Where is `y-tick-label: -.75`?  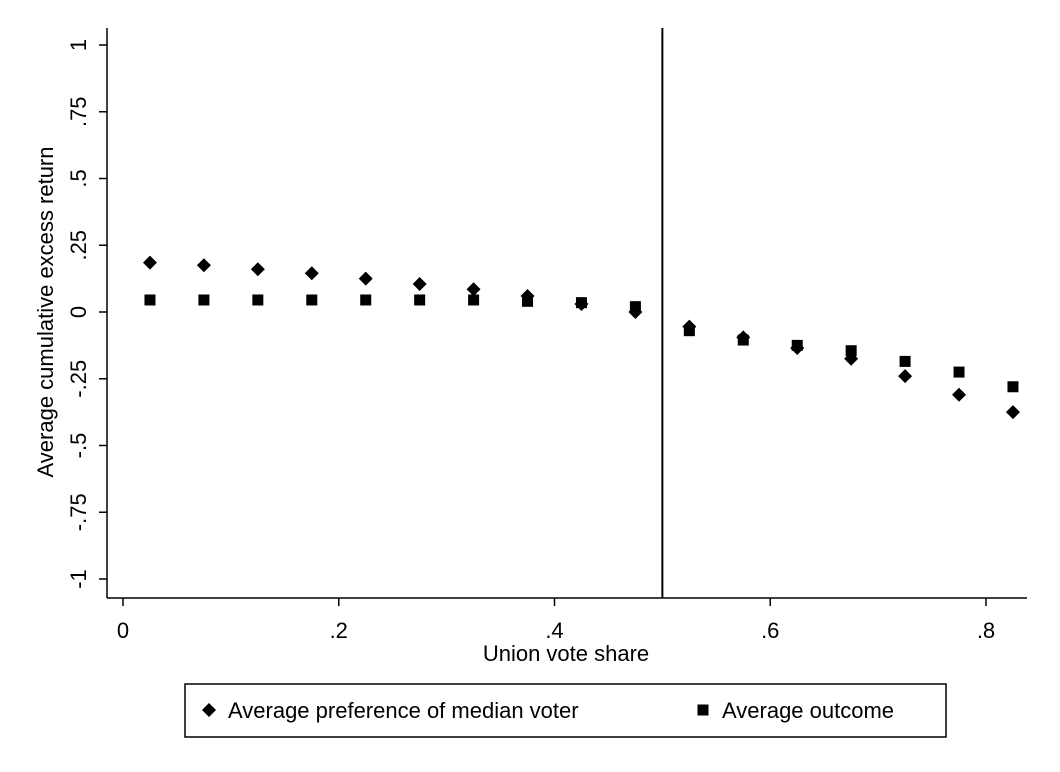
y-tick-label: -.75 is located at coordinates (78, 512).